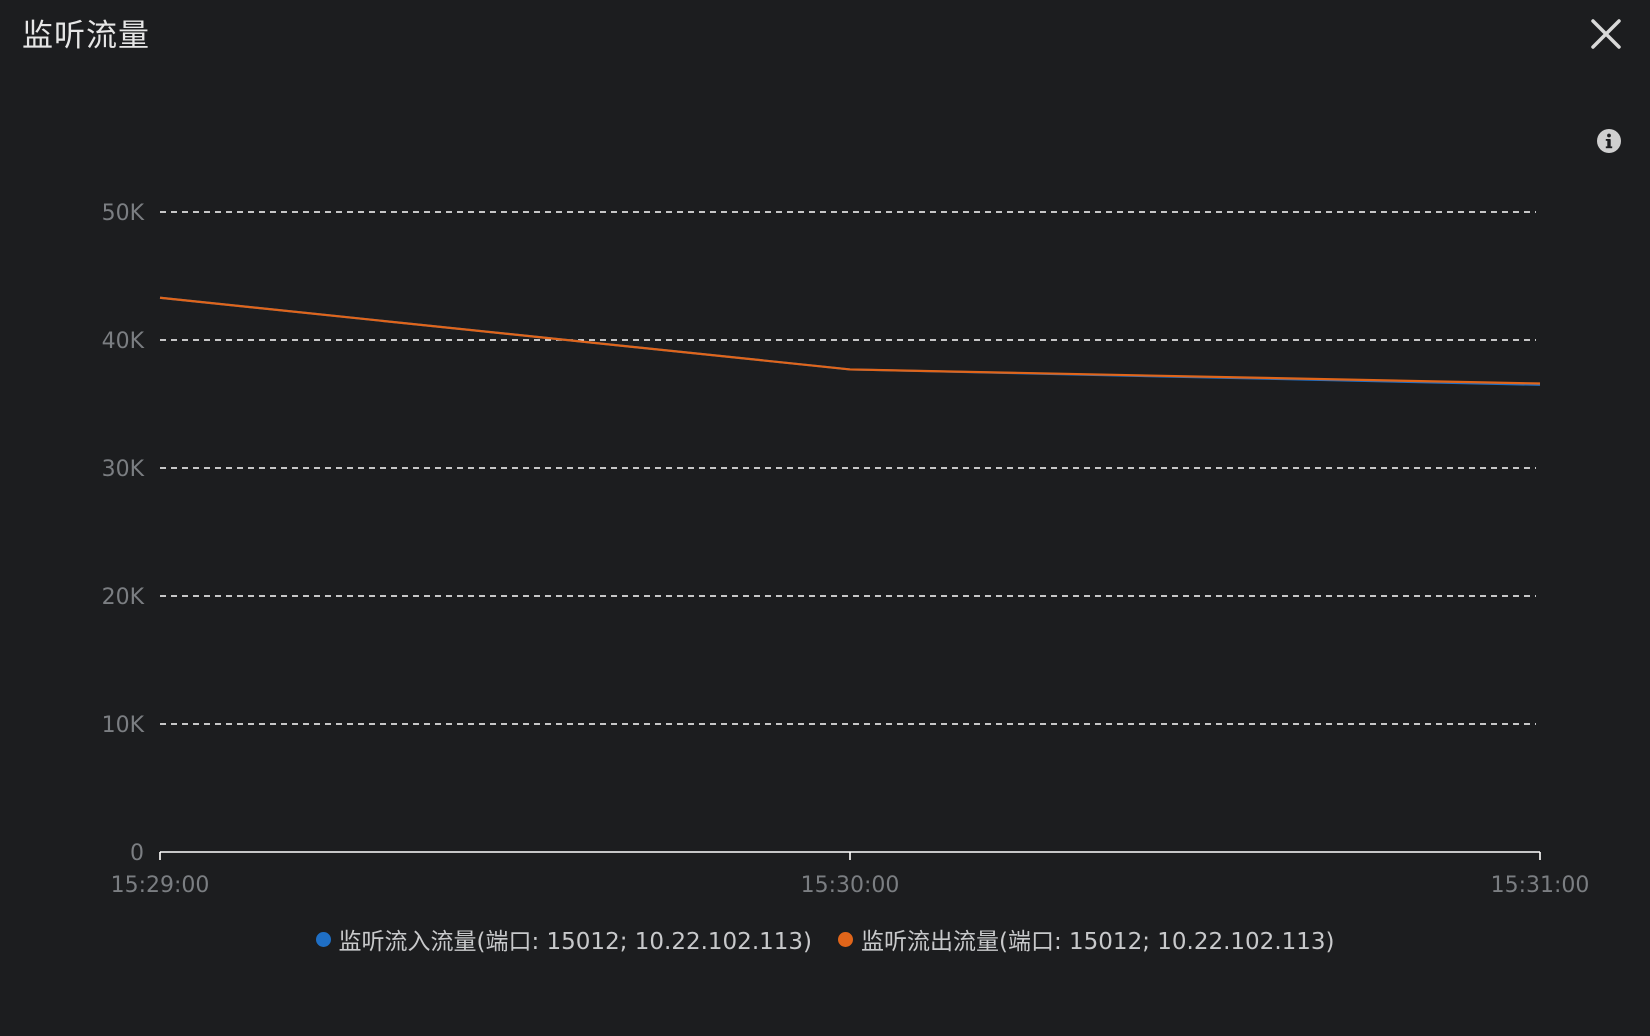 The height and width of the screenshot is (1036, 1650). What do you see at coordinates (123, 469) in the screenshot?
I see `y-tick-label: 30K` at bounding box center [123, 469].